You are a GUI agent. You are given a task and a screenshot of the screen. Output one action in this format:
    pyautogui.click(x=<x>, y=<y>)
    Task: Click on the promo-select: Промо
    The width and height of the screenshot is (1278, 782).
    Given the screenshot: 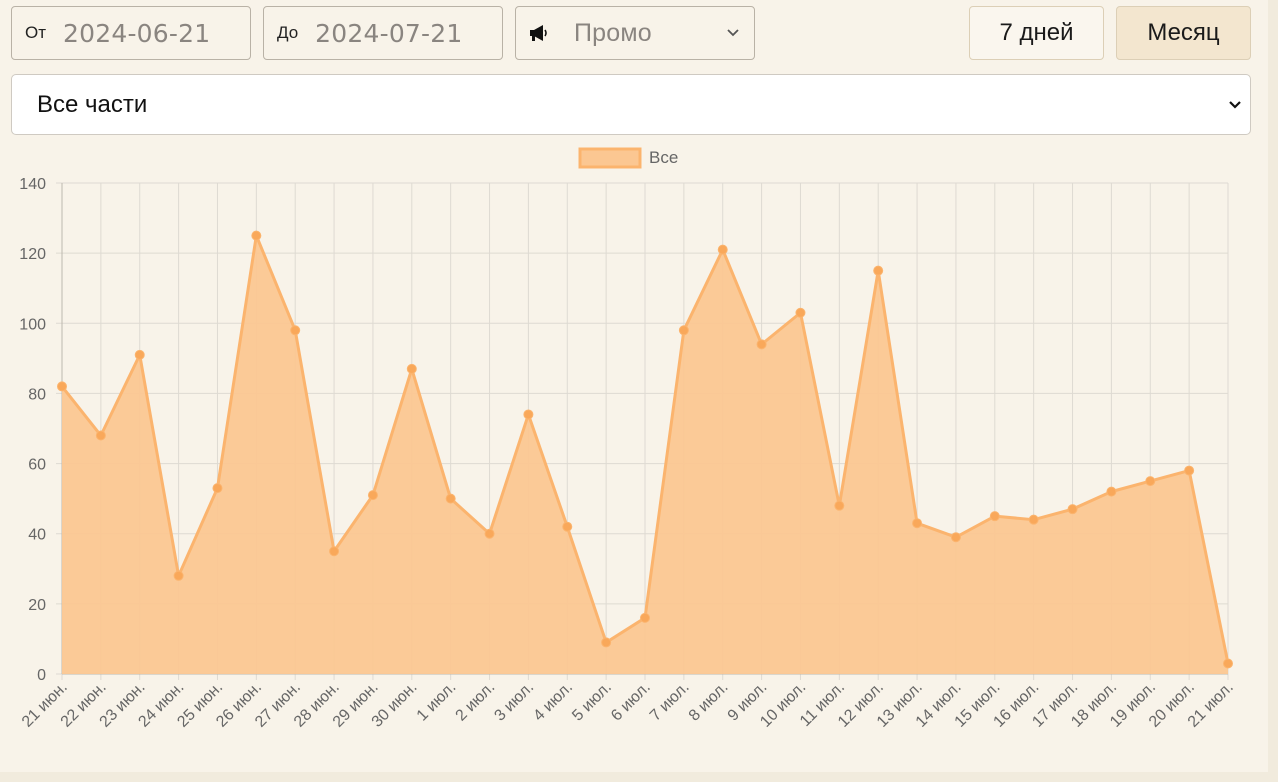 What is the action you would take?
    pyautogui.click(x=635, y=33)
    